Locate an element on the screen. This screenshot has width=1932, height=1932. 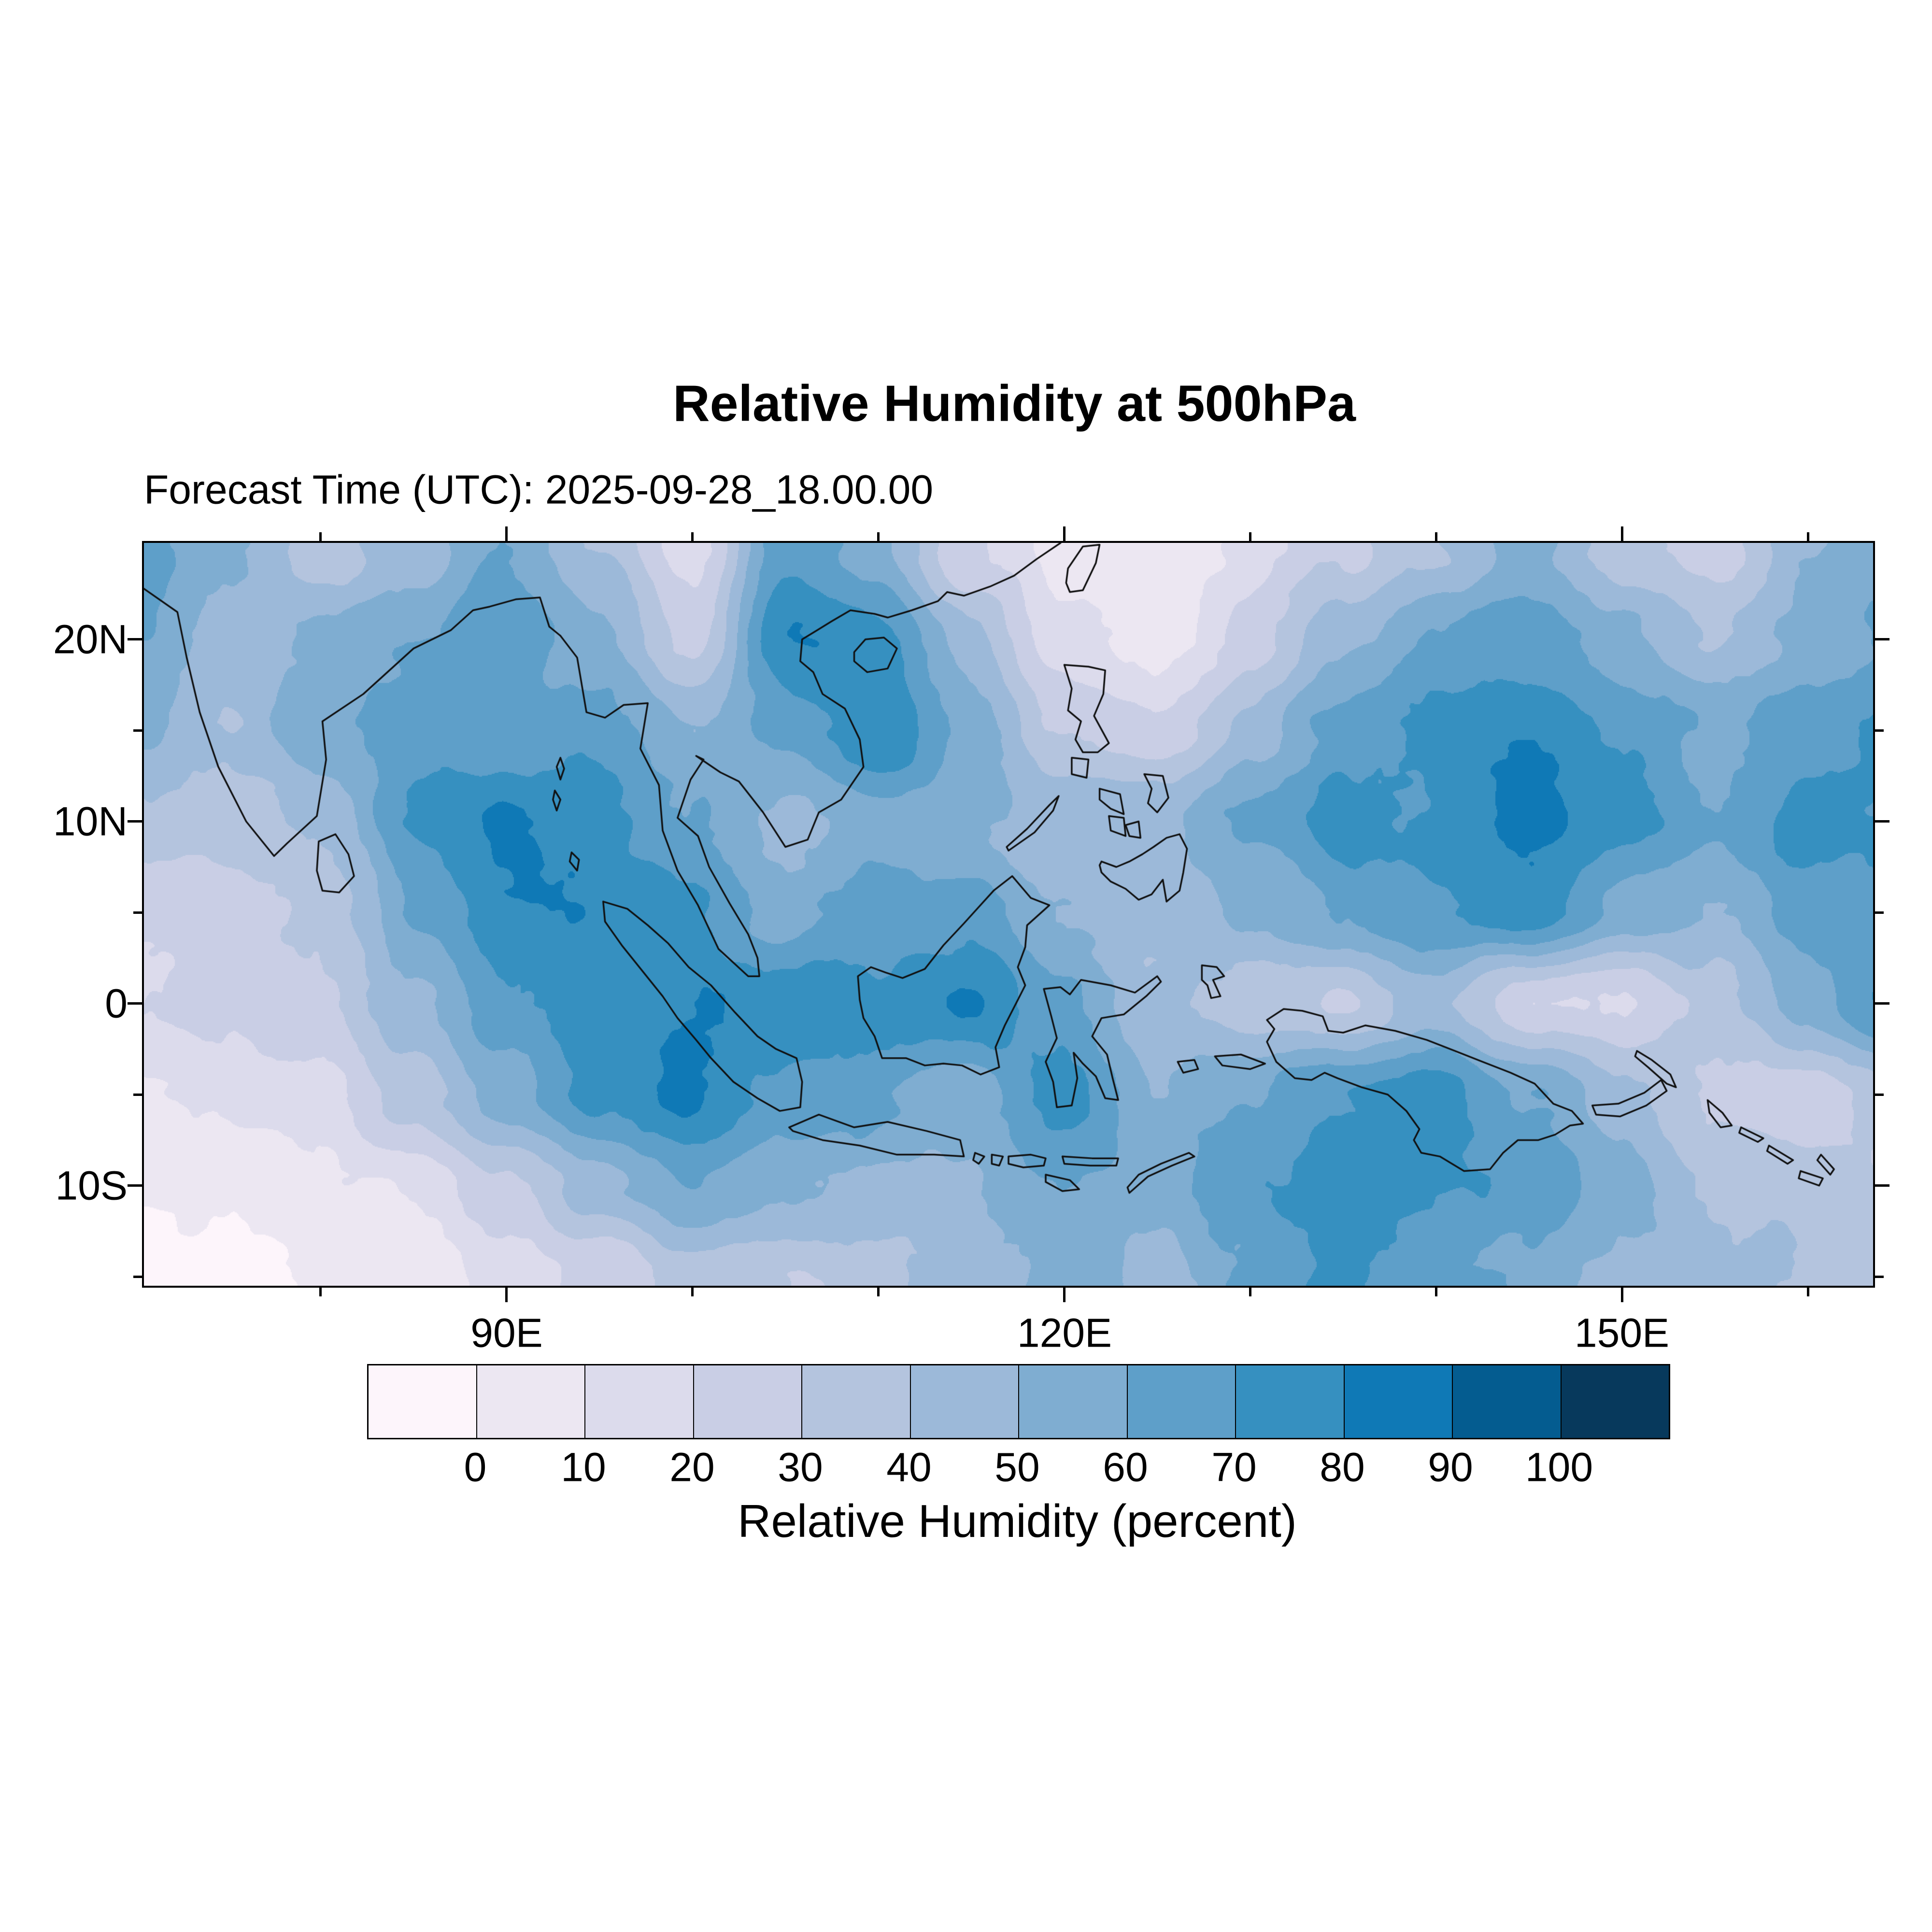
forecast-time-label: Forecast Time (UTC): 2025-09-28_18.00.00 is located at coordinates (539, 489).